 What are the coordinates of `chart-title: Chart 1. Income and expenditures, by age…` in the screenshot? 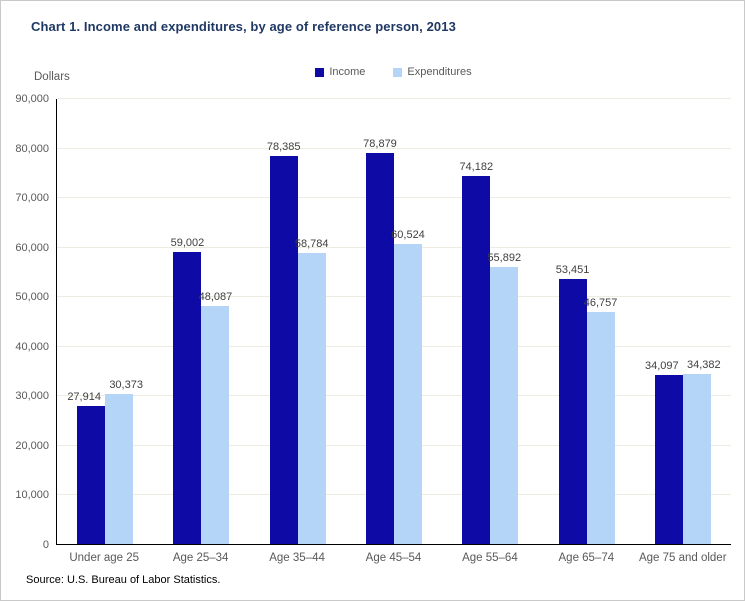 It's located at (243, 26).